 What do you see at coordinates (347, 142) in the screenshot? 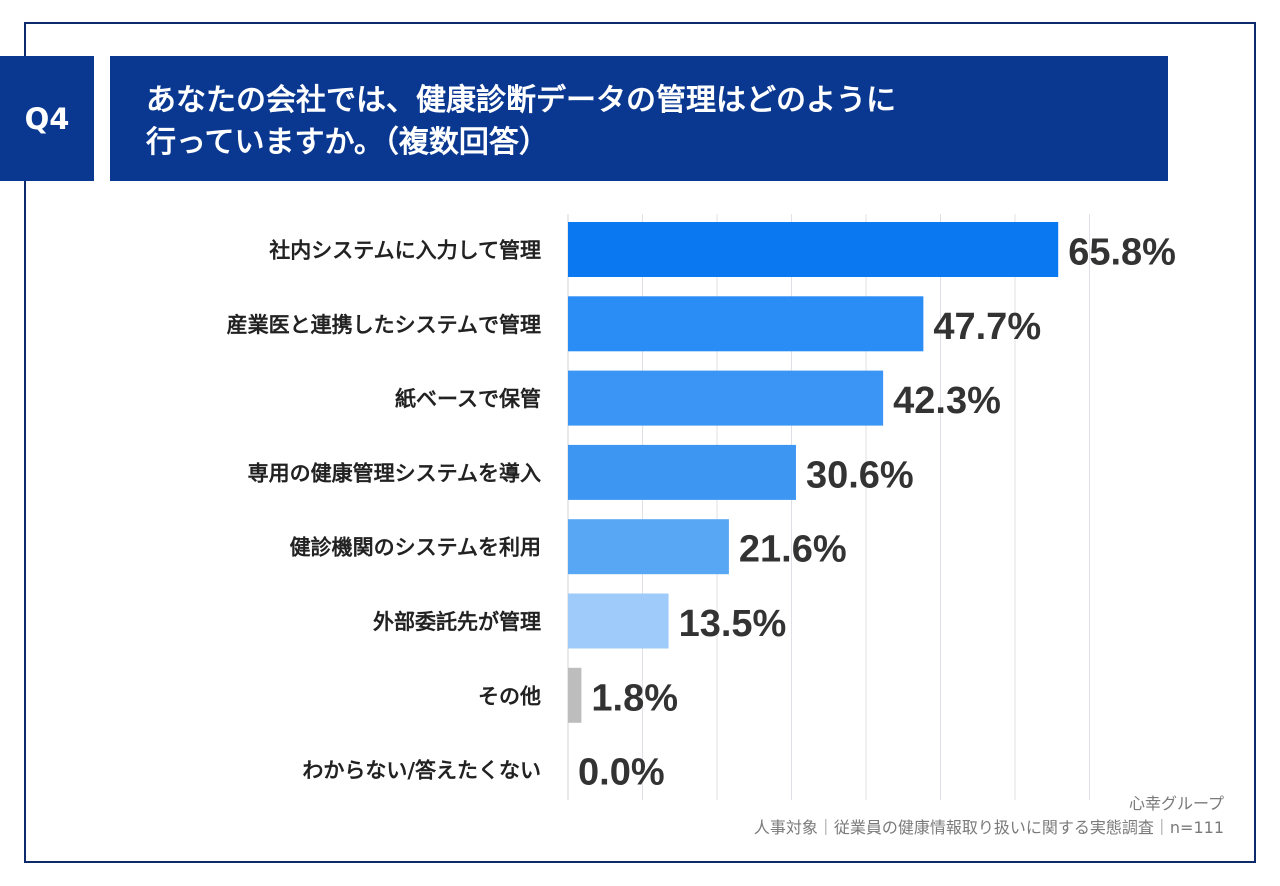
I see `title-line-2: 行っていますか。（複数回答）` at bounding box center [347, 142].